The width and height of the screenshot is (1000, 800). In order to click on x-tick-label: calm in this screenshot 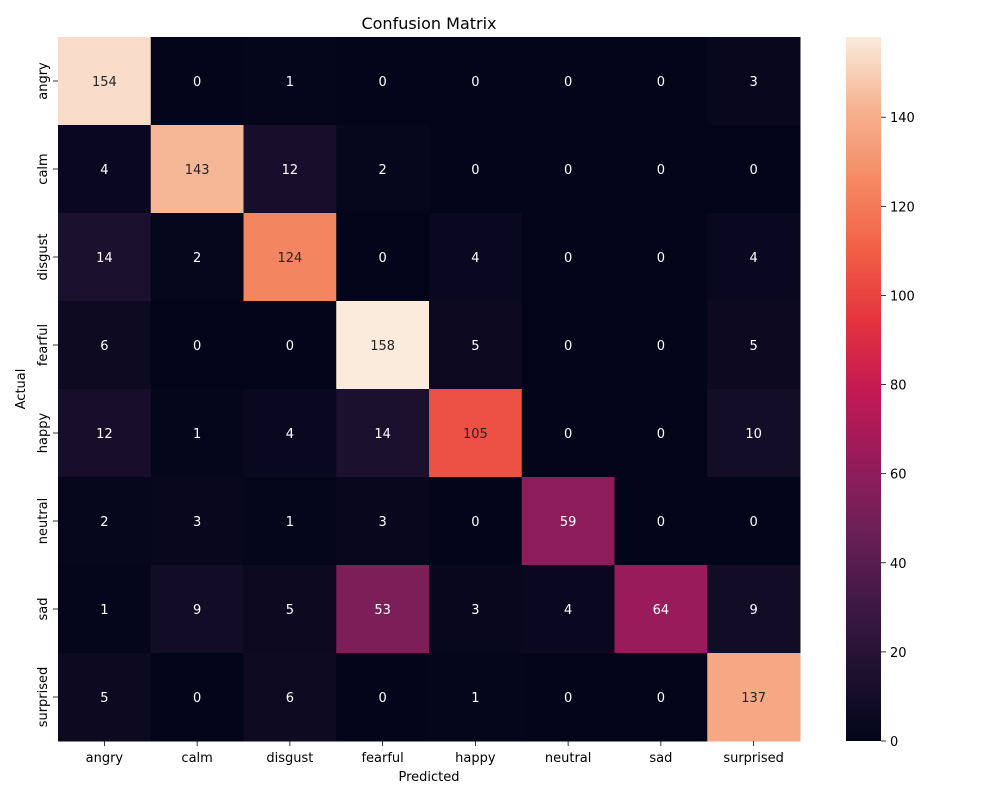, I will do `click(196, 758)`.